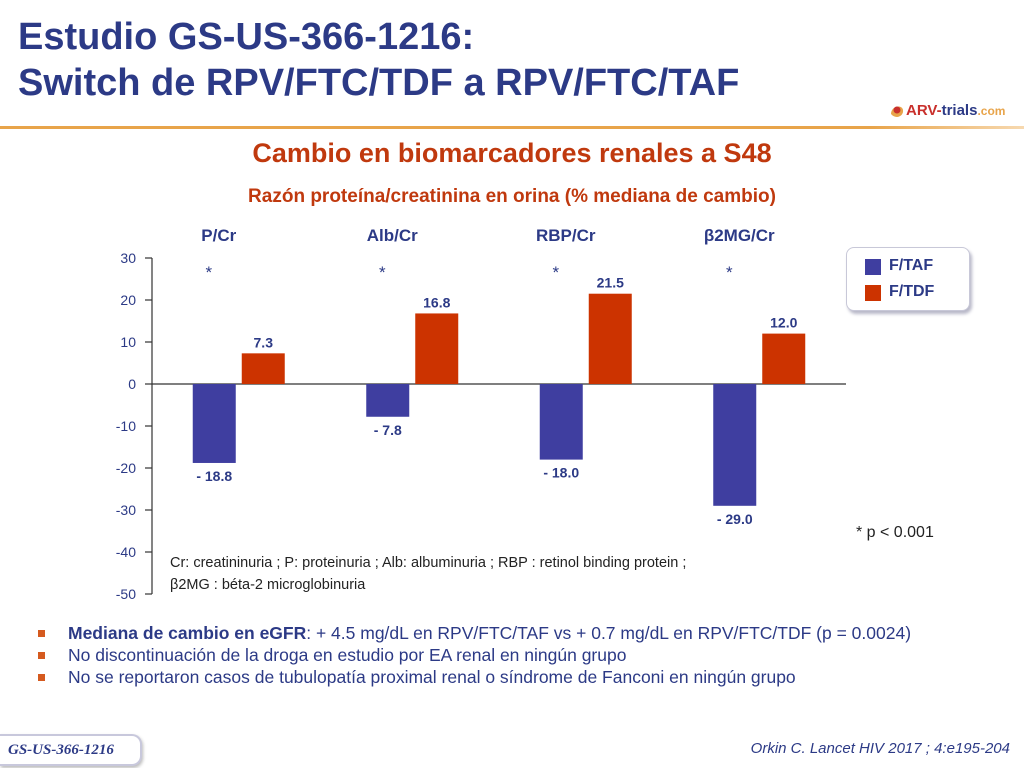  I want to click on title-line-2: Switch de RPV/FTC/TDF a RPV/FTC/TAF, so click(379, 83).